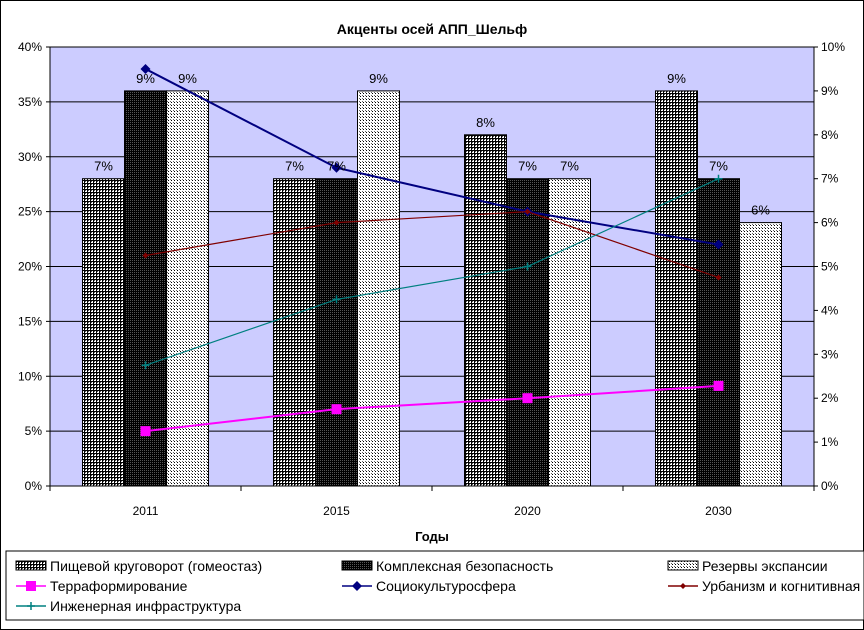 This screenshot has height=630, width=864. I want to click on y-axis-ticks: 0% 5% 10% 15% 20% 25% 30% 35% 40%, so click(34, 266).